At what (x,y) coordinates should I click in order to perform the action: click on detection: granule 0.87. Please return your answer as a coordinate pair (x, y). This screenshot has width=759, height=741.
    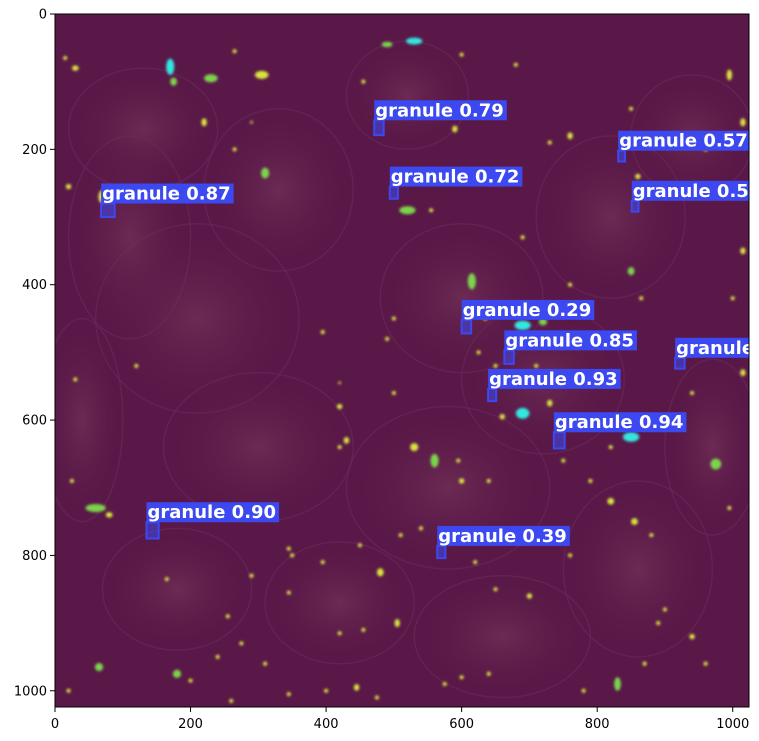
    Looking at the image, I should click on (167, 201).